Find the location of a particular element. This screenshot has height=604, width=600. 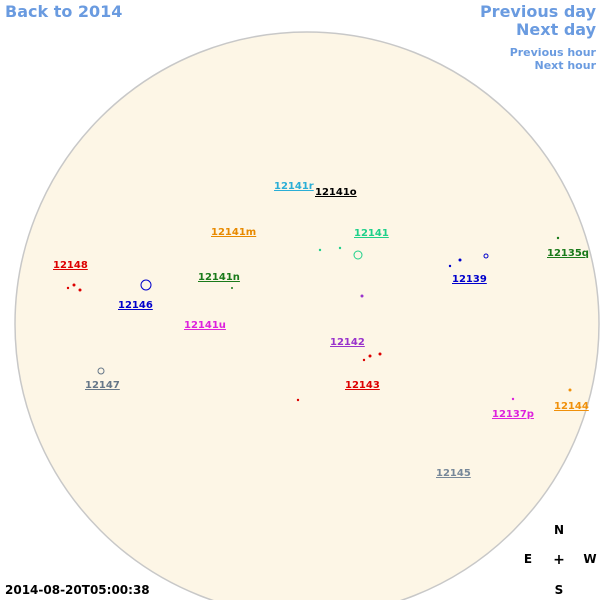

compass-center: + is located at coordinates (559, 560).